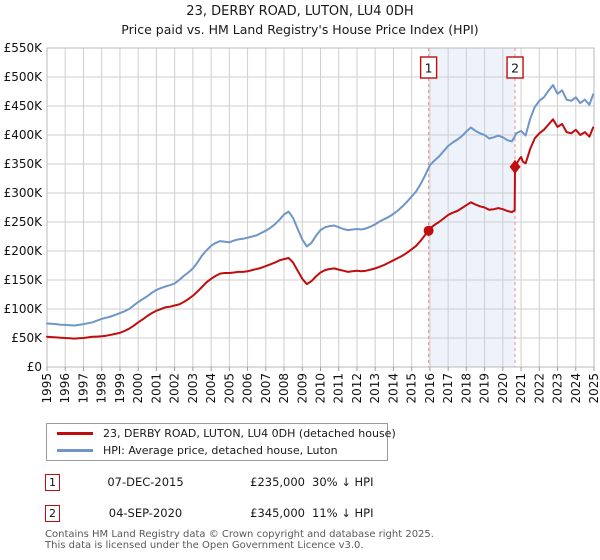 This screenshot has height=560, width=600. I want to click on x-axis-tick-label: 2017, so click(448, 388).